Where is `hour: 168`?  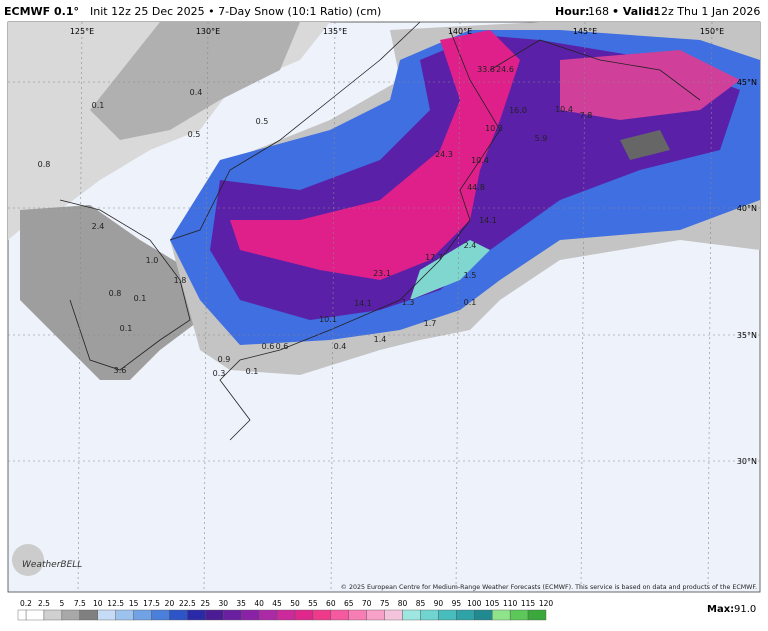 hour: 168 is located at coordinates (598, 11).